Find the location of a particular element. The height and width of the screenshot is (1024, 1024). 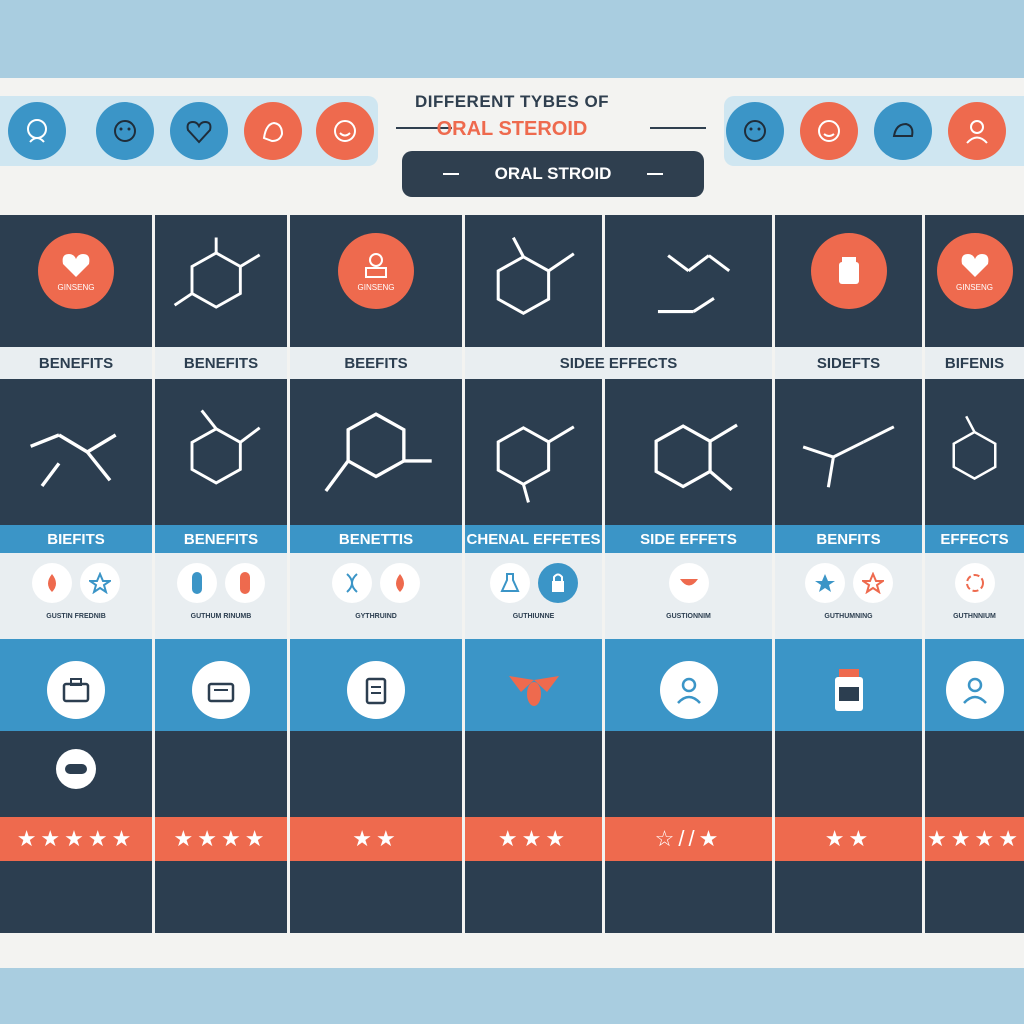

subtitle-text: ORAL STROID is located at coordinates (553, 173).